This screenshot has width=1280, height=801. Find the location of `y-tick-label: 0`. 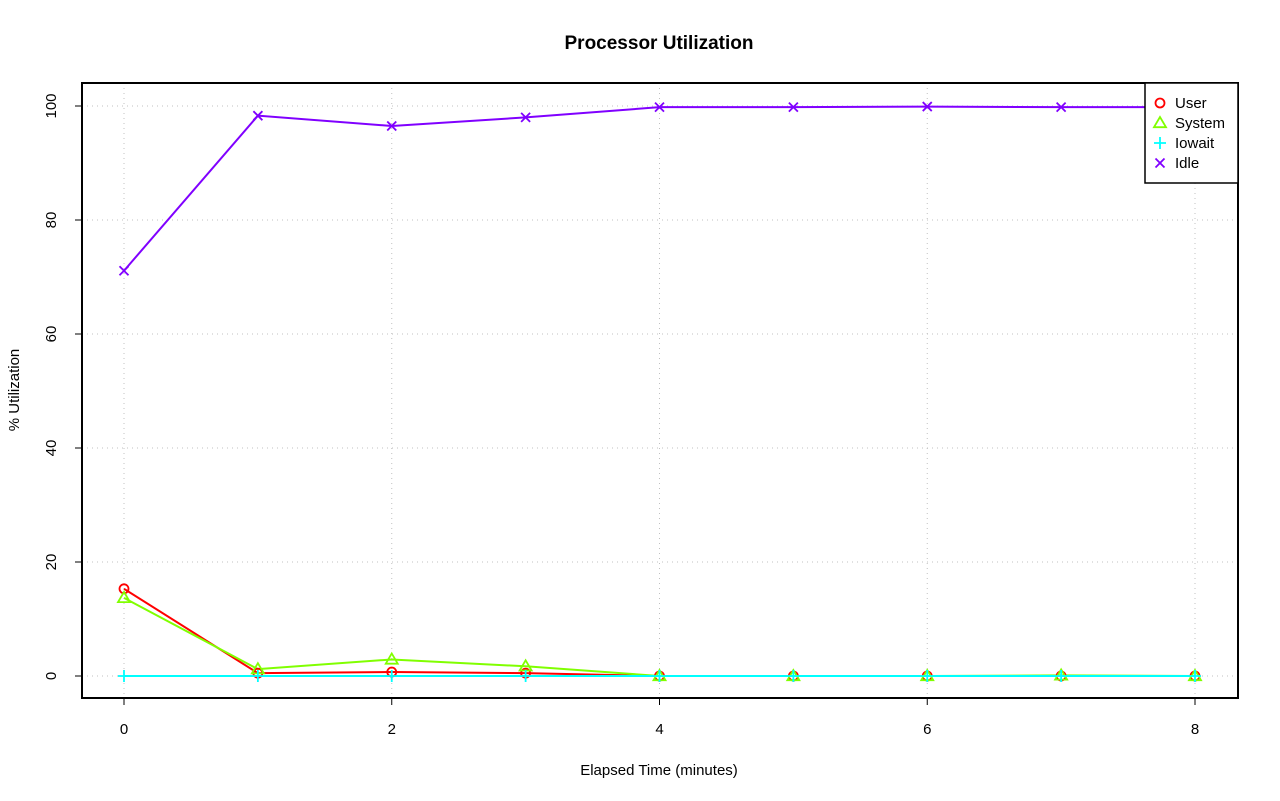

y-tick-label: 0 is located at coordinates (51, 676).